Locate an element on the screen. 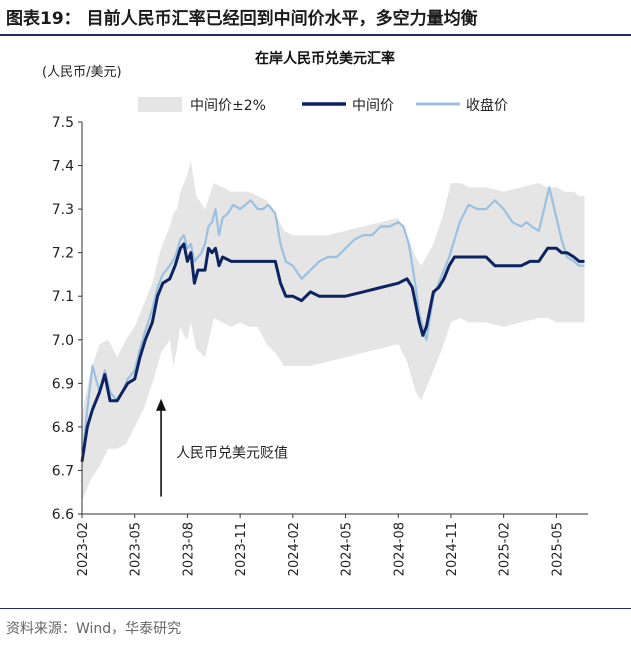  y-tick-label: 6.6 is located at coordinates (63, 515).